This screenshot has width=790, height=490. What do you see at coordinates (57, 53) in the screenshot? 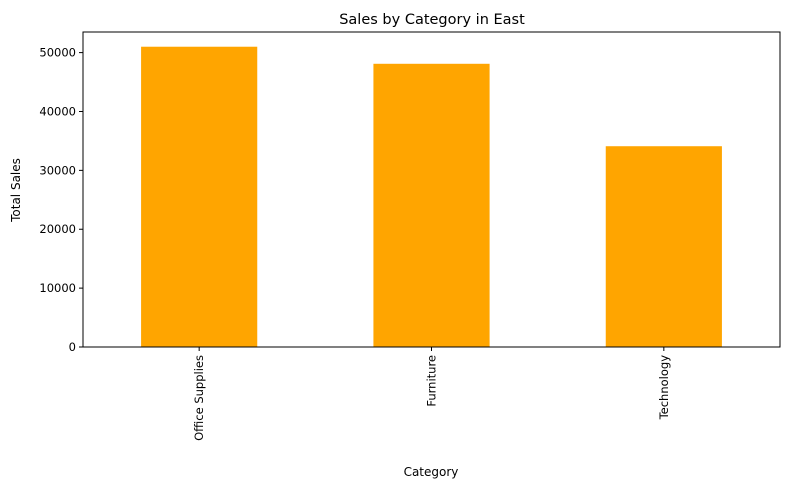
I see `y-tick-label: 50000` at bounding box center [57, 53].